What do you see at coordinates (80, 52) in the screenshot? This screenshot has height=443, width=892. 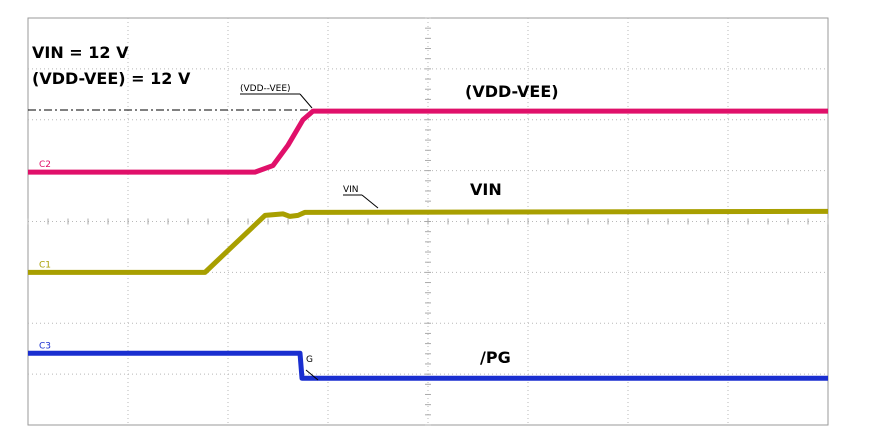 I see `annotation: VIN = 12 V` at bounding box center [80, 52].